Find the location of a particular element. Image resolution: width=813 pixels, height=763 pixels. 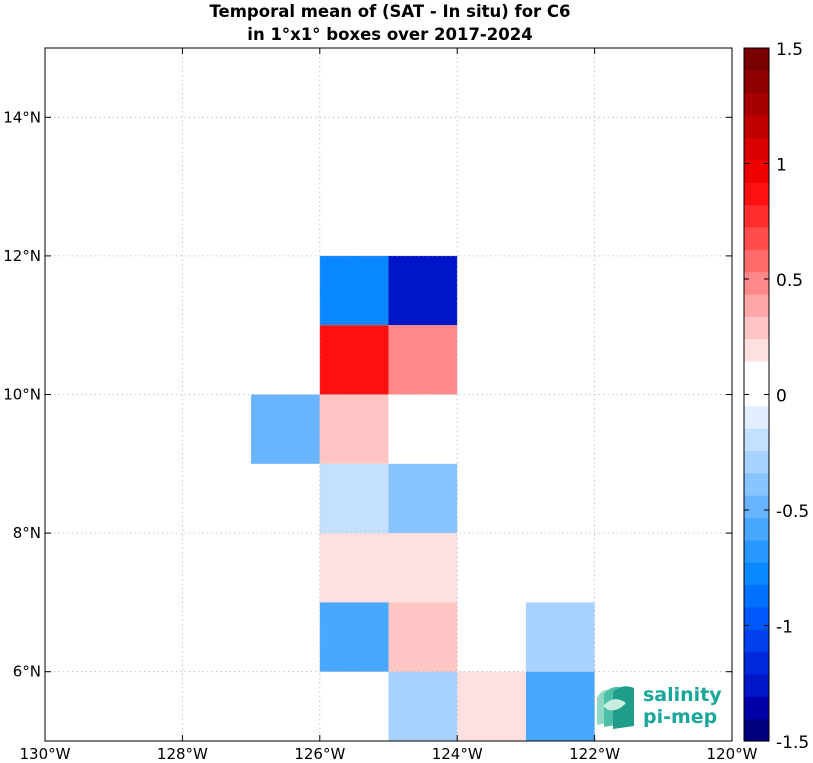

x-tick-label: 122°W is located at coordinates (594, 754).